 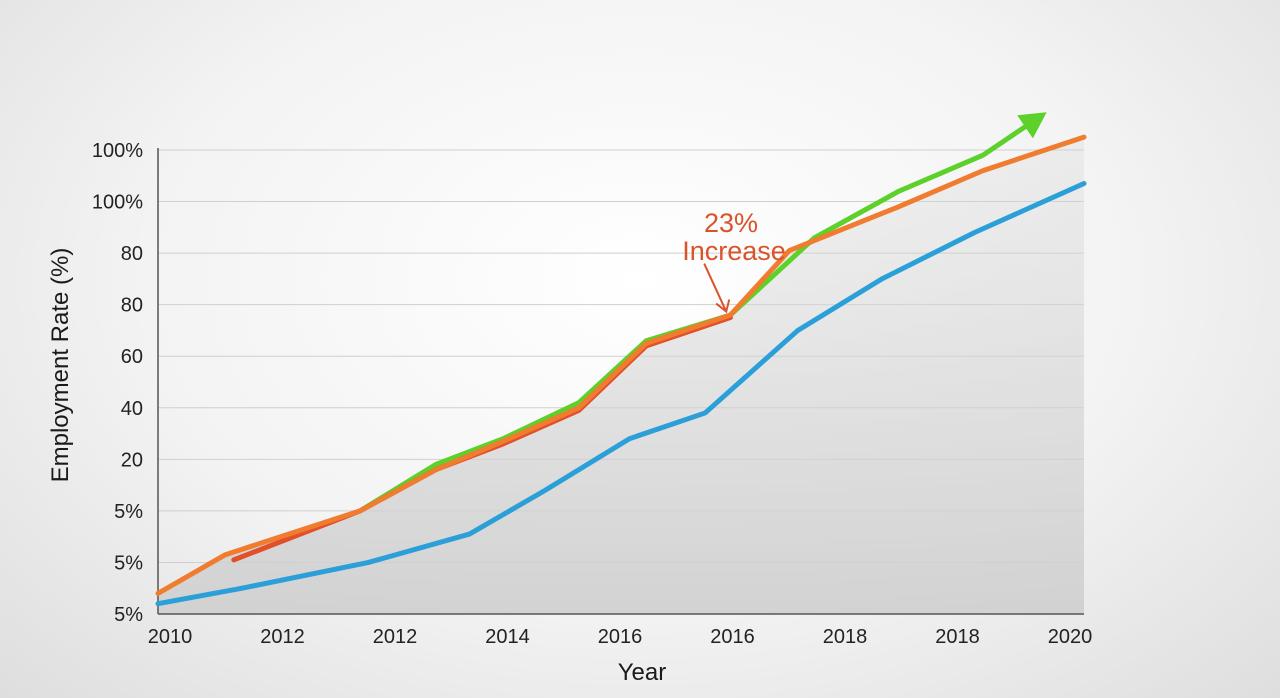 What do you see at coordinates (132, 460) in the screenshot?
I see `y-tick-label: 20` at bounding box center [132, 460].